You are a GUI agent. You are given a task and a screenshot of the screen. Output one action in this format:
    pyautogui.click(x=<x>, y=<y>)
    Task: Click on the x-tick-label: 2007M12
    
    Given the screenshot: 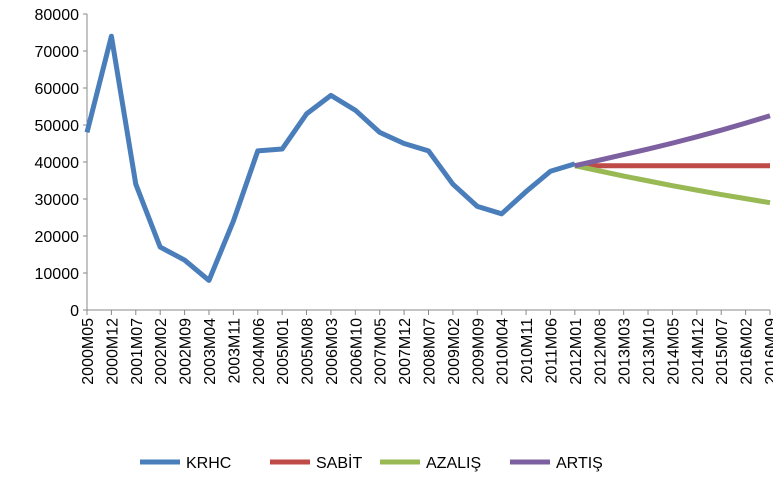 What is the action you would take?
    pyautogui.click(x=405, y=351)
    